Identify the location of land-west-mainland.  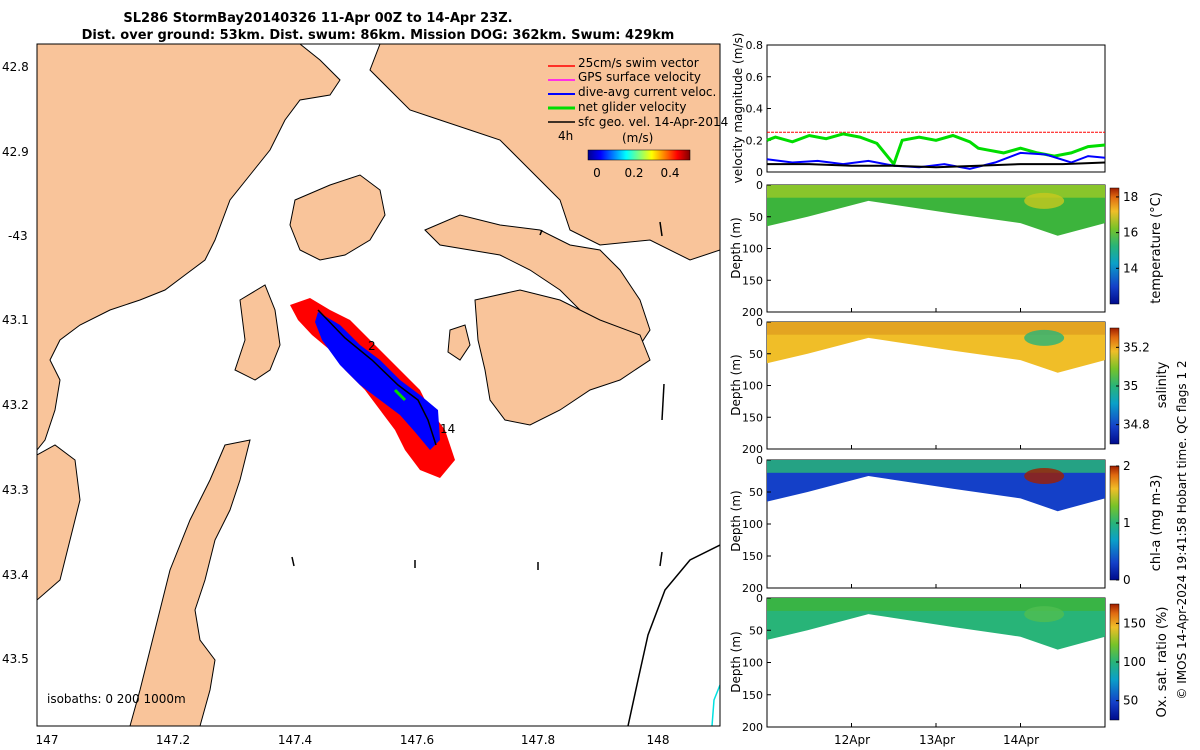
(189, 247).